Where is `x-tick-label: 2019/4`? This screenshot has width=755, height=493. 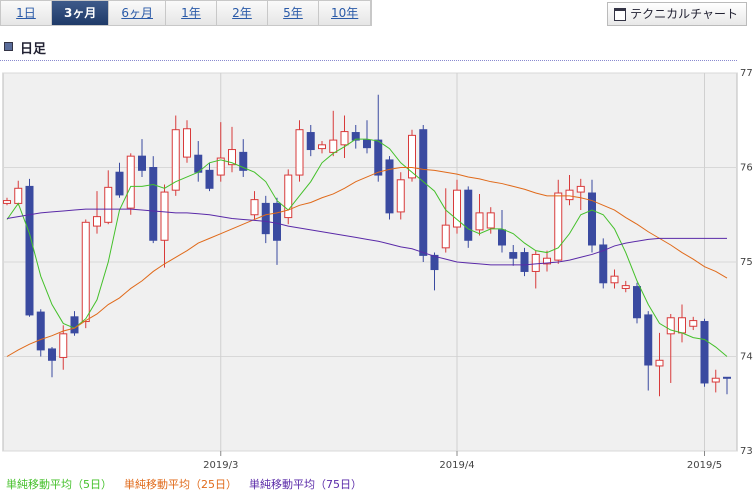 x-tick-label: 2019/4 is located at coordinates (456, 465).